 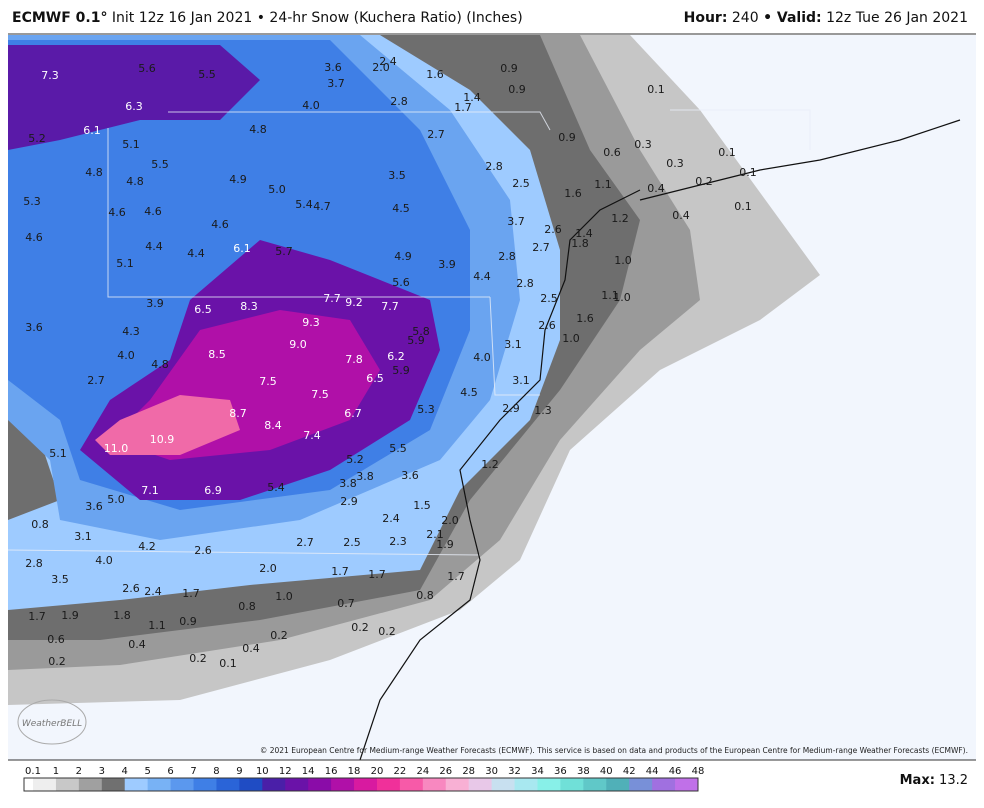 I want to click on snow-amount-label: 5.5, so click(x=160, y=164).